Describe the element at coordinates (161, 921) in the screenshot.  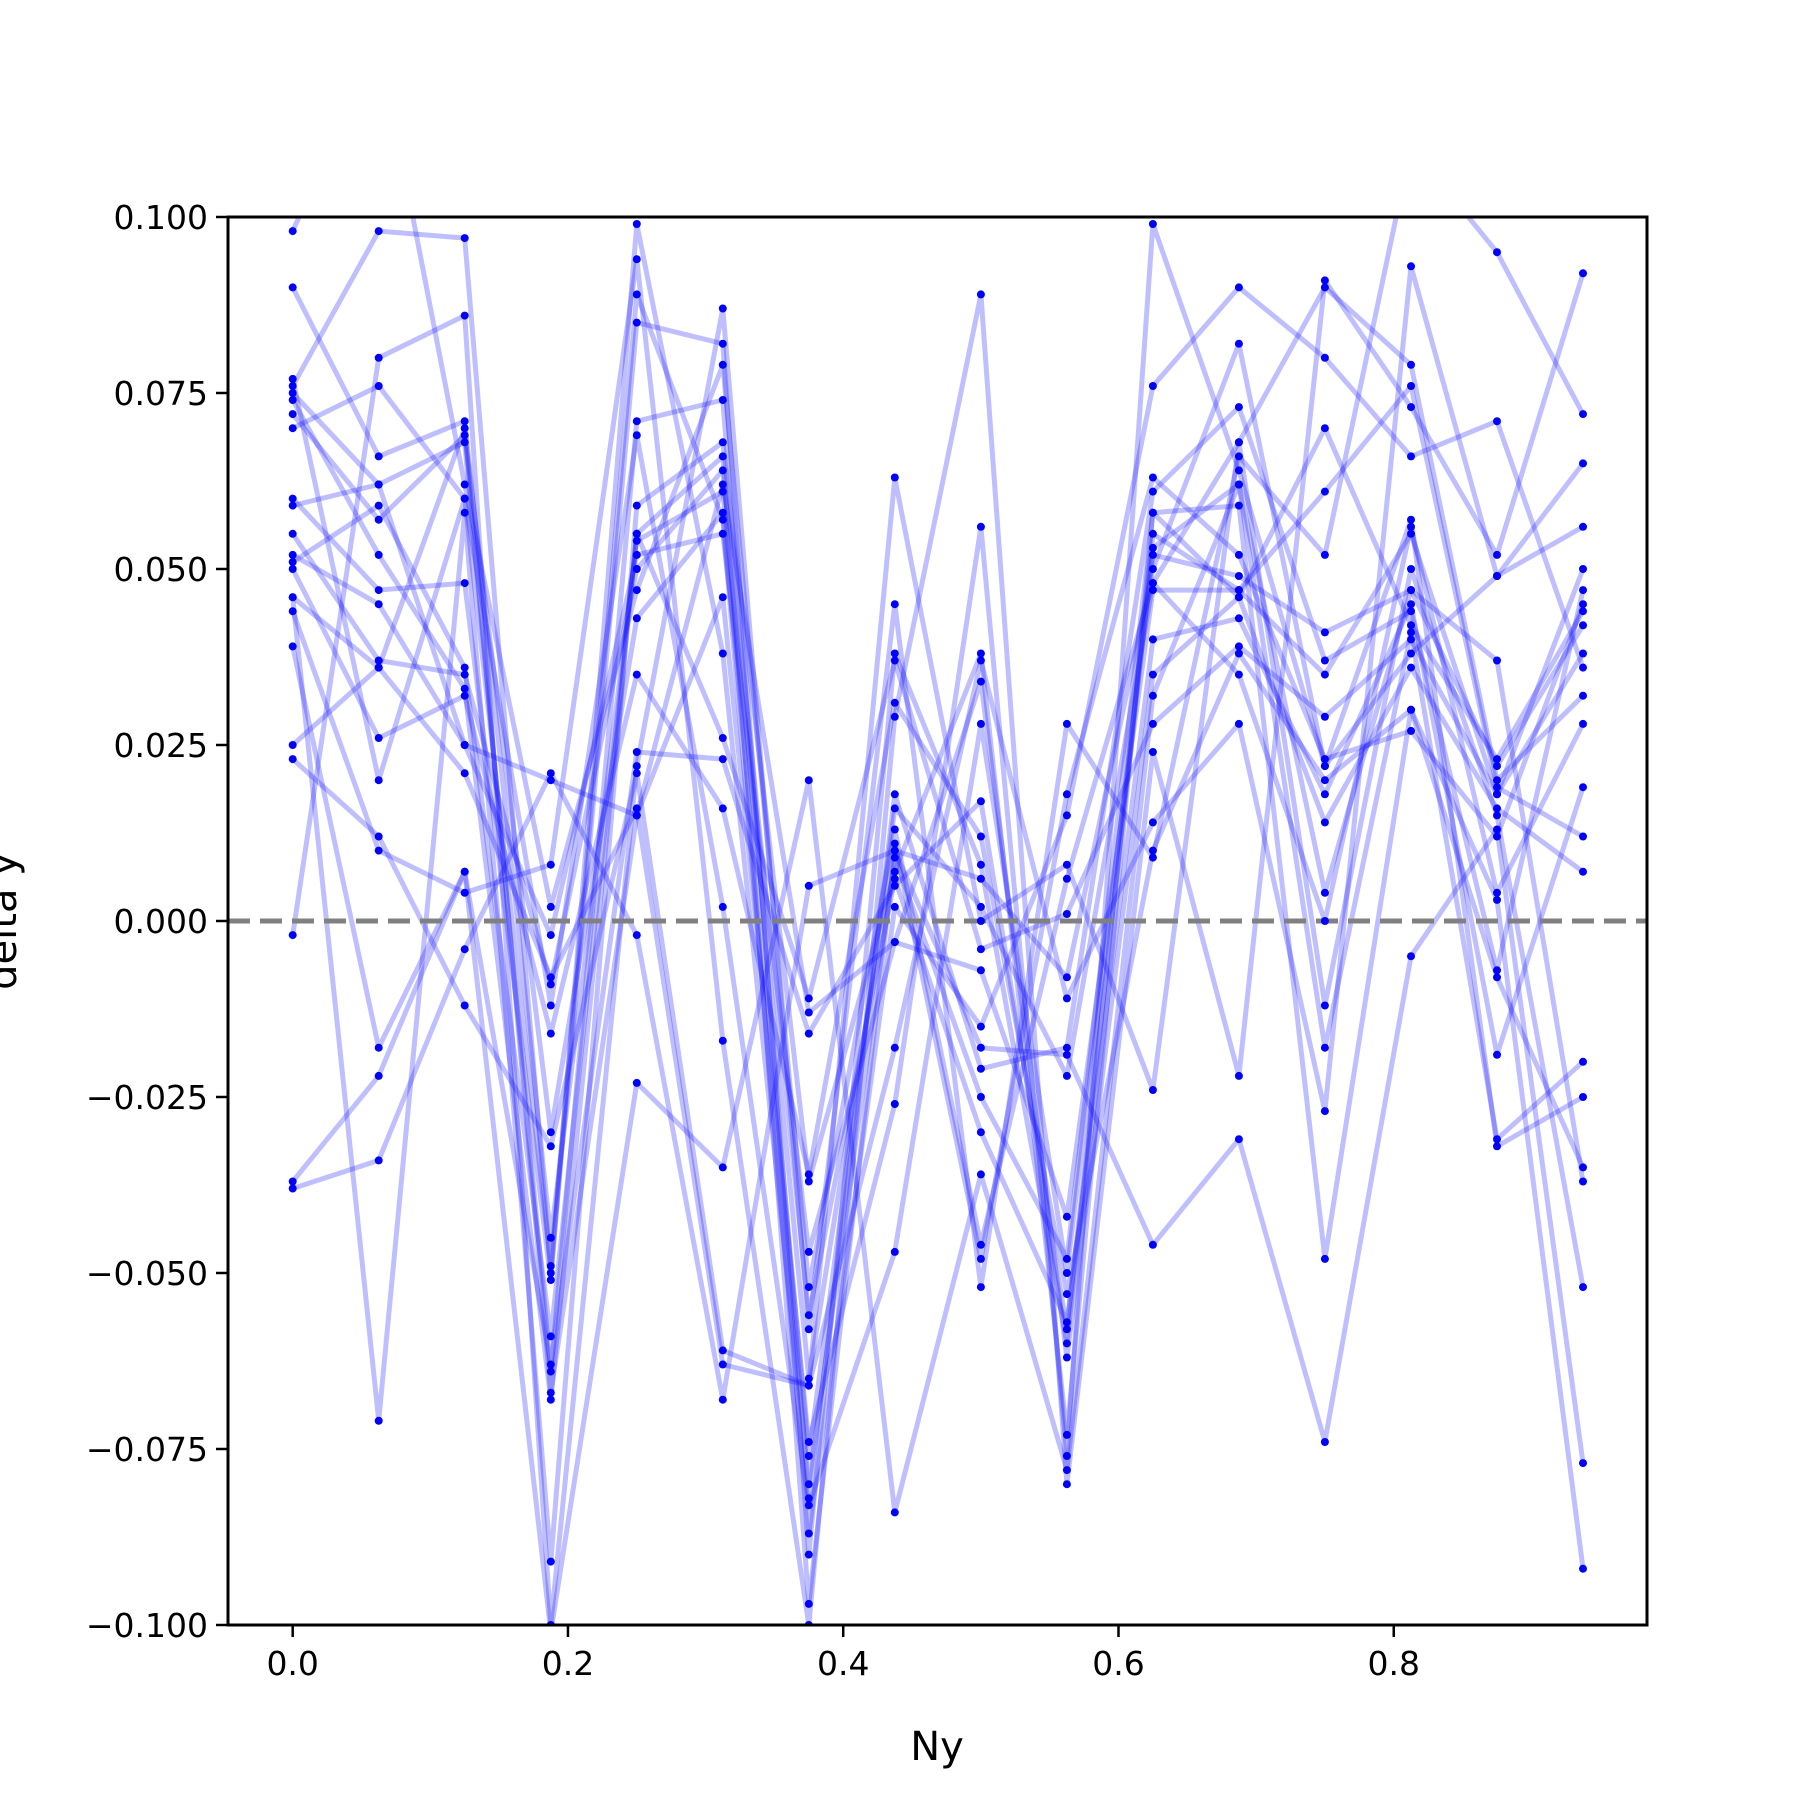
I see `y-tick-label: 0.000` at that location.